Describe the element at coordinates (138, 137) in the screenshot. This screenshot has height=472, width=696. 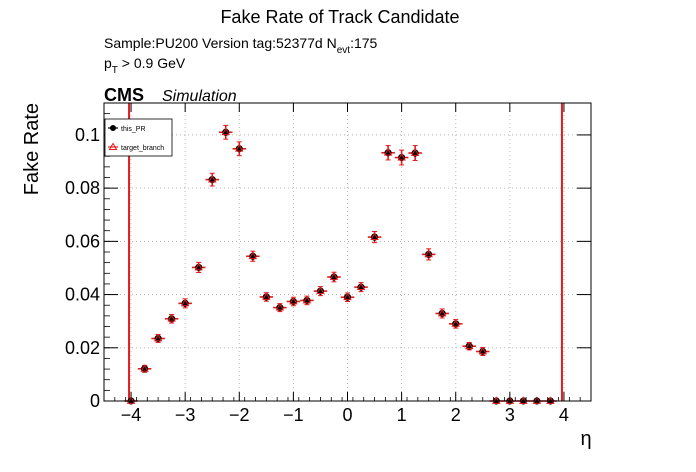
I see `legend: this_PR target_branch` at that location.